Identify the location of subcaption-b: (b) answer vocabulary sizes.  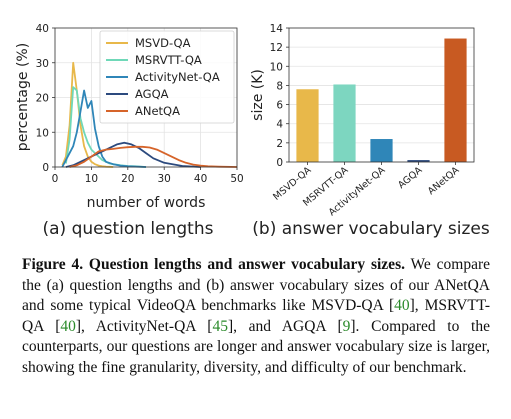
(371, 229).